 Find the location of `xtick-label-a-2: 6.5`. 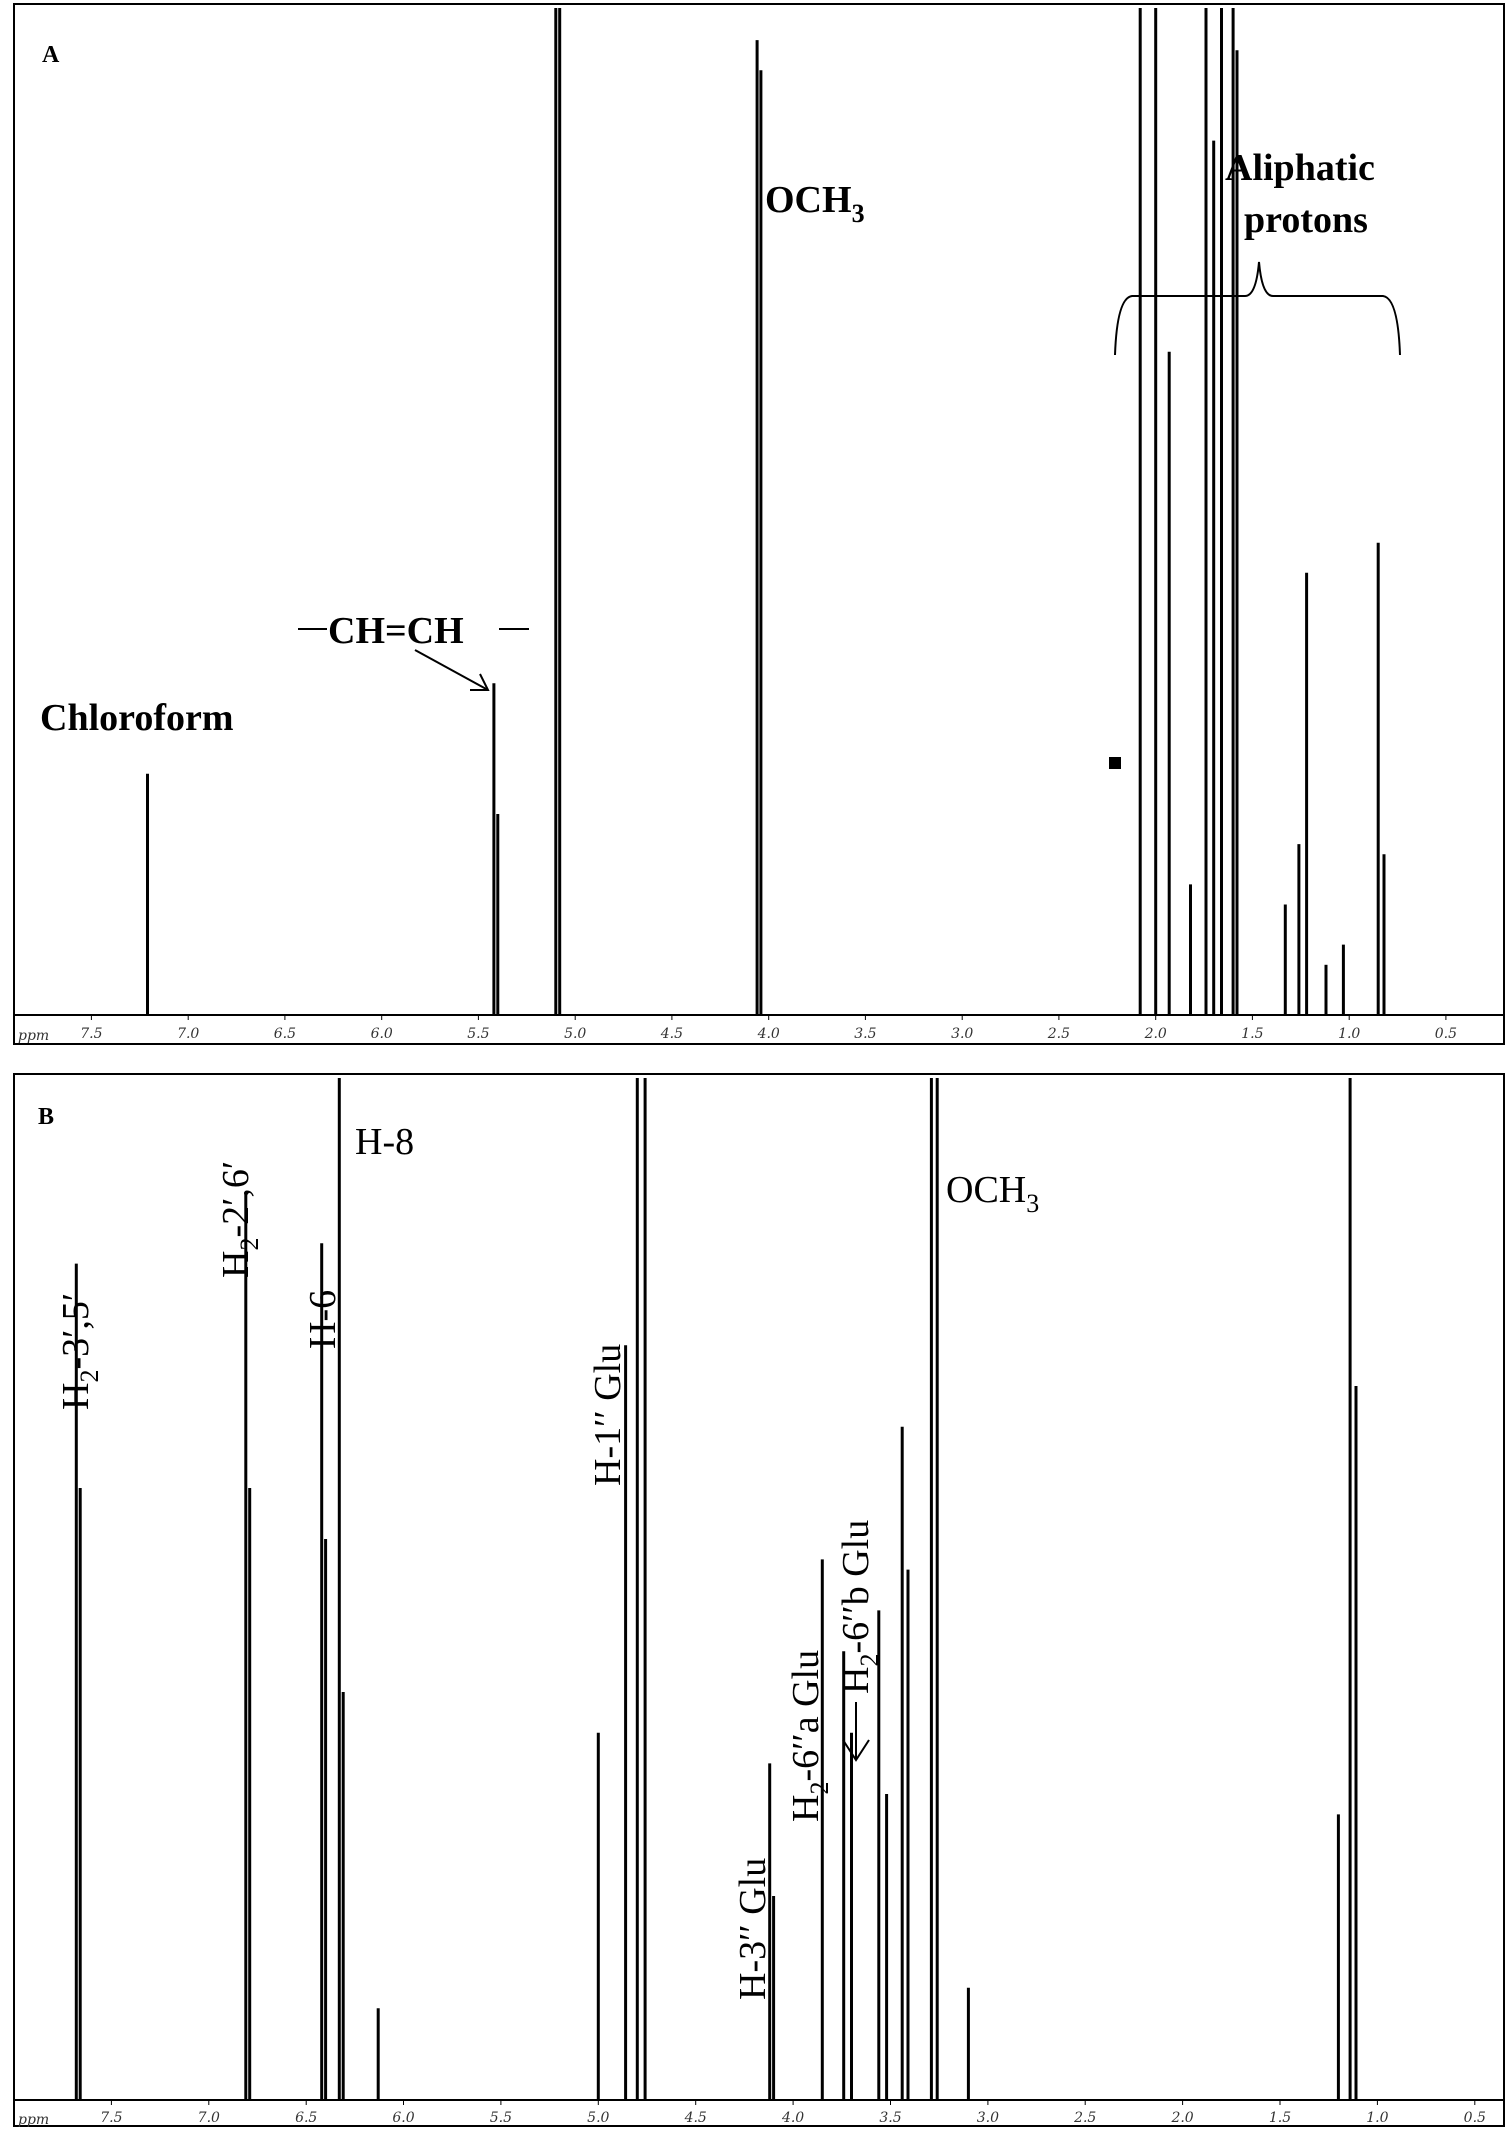

xtick-label-a-2: 6.5 is located at coordinates (285, 1034).